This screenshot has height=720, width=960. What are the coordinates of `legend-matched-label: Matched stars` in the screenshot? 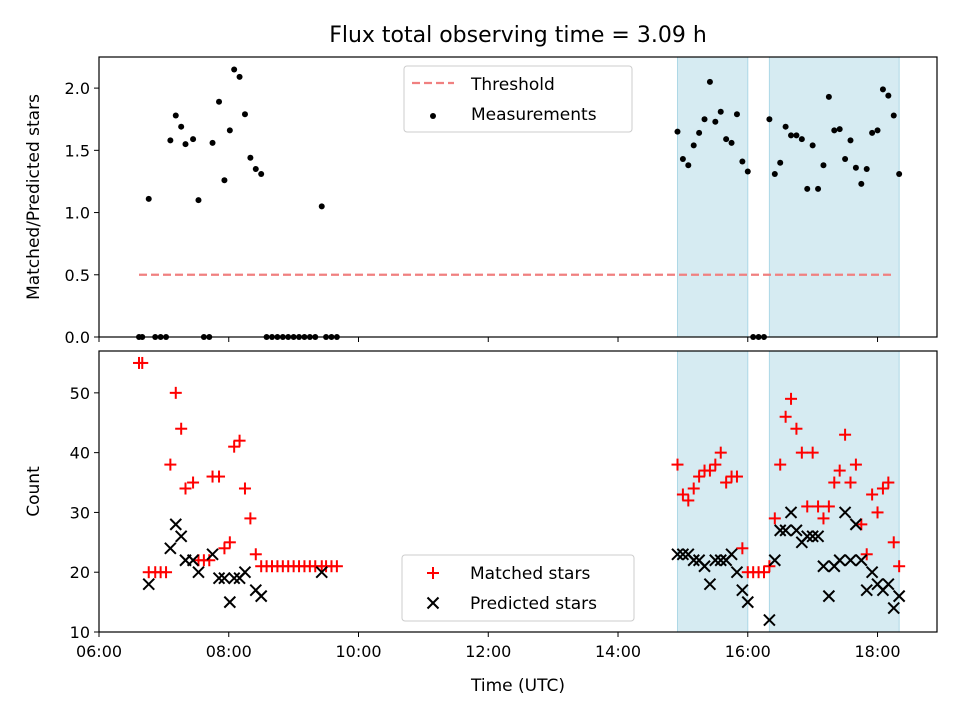 It's located at (530, 574).